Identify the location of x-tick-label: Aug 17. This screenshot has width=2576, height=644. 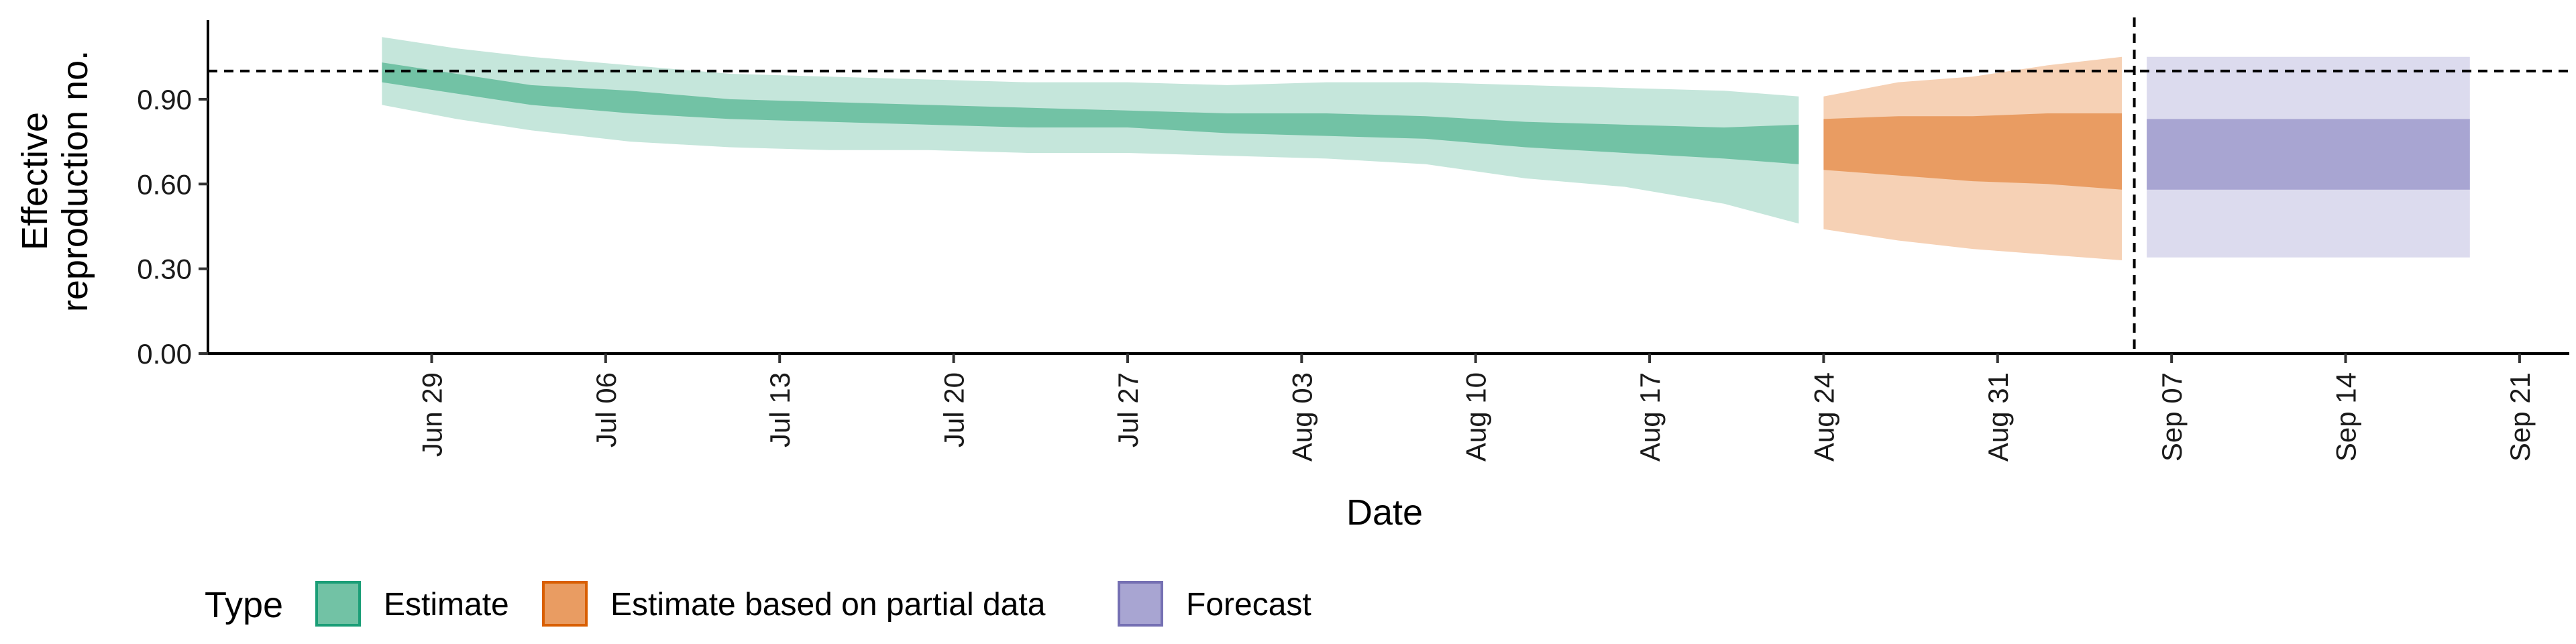
(1650, 417).